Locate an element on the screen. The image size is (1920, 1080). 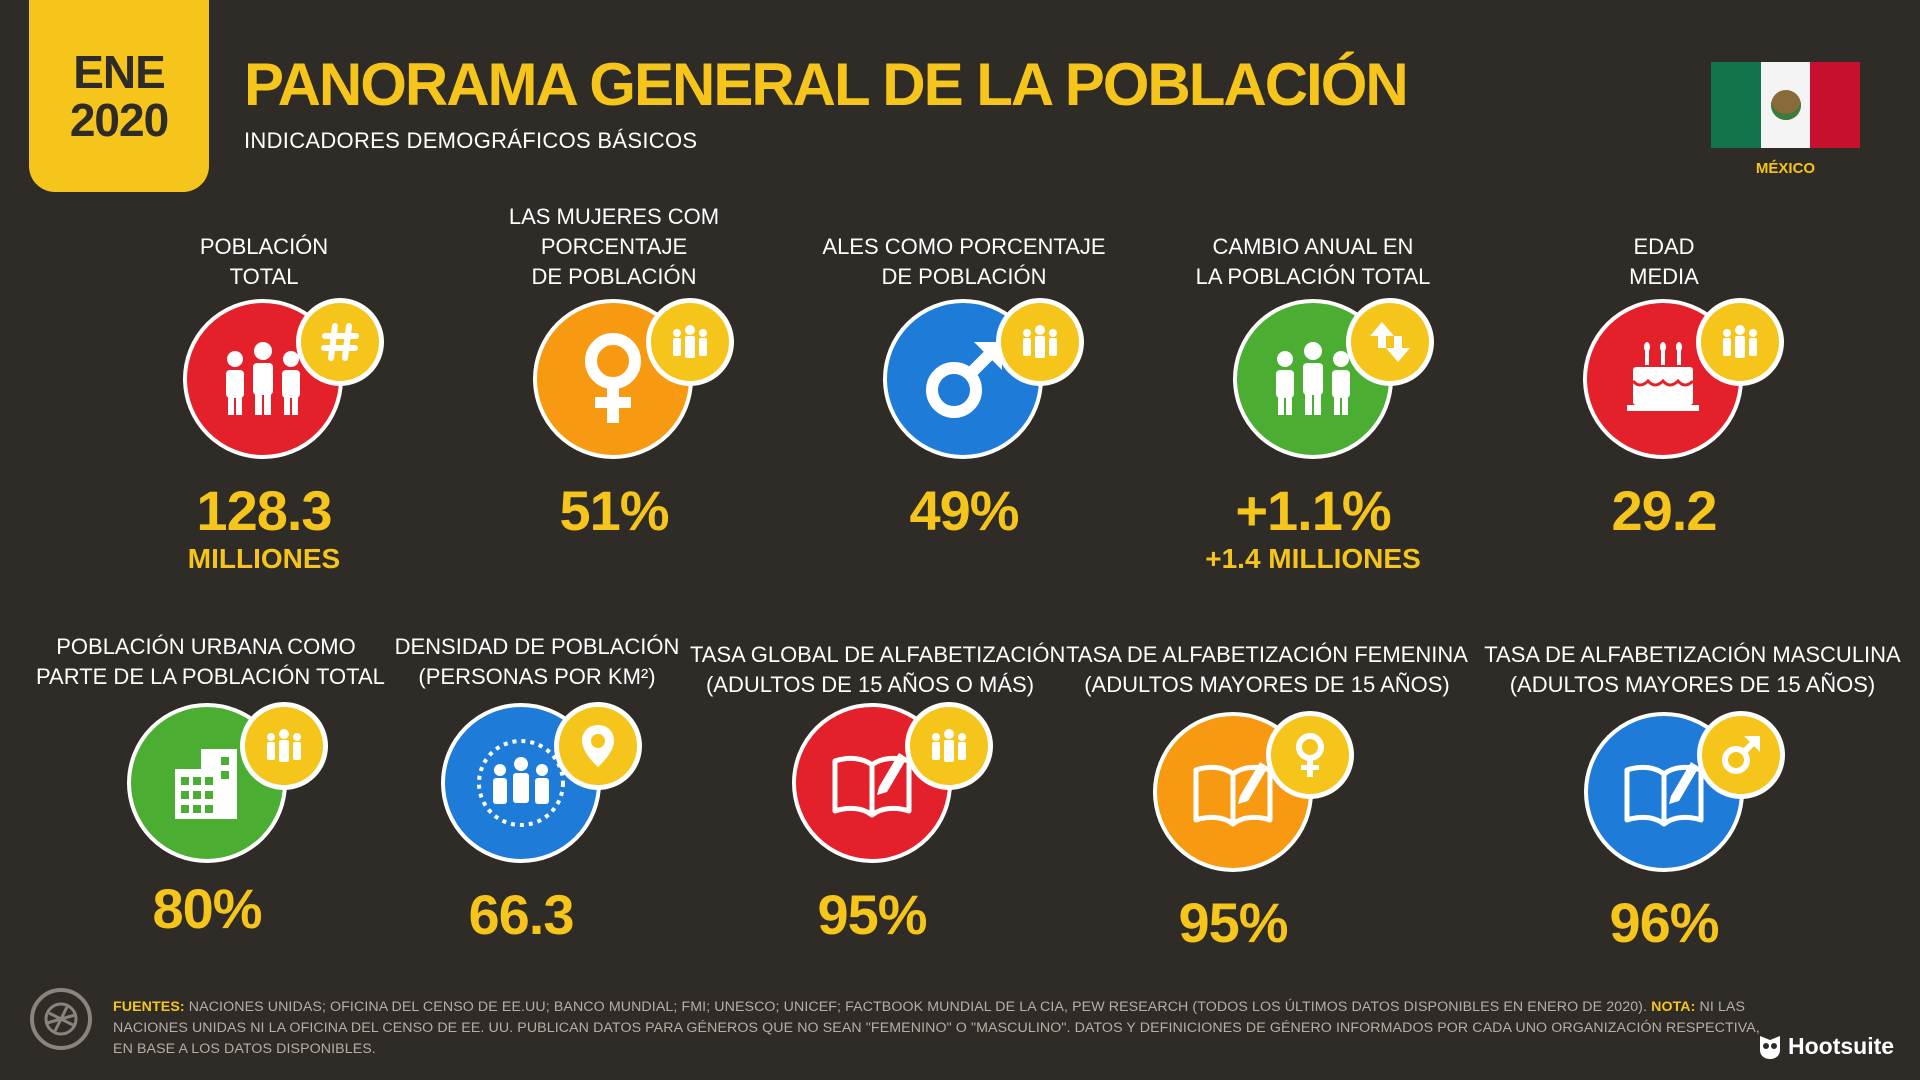
date-month: ENE is located at coordinates (119, 71).